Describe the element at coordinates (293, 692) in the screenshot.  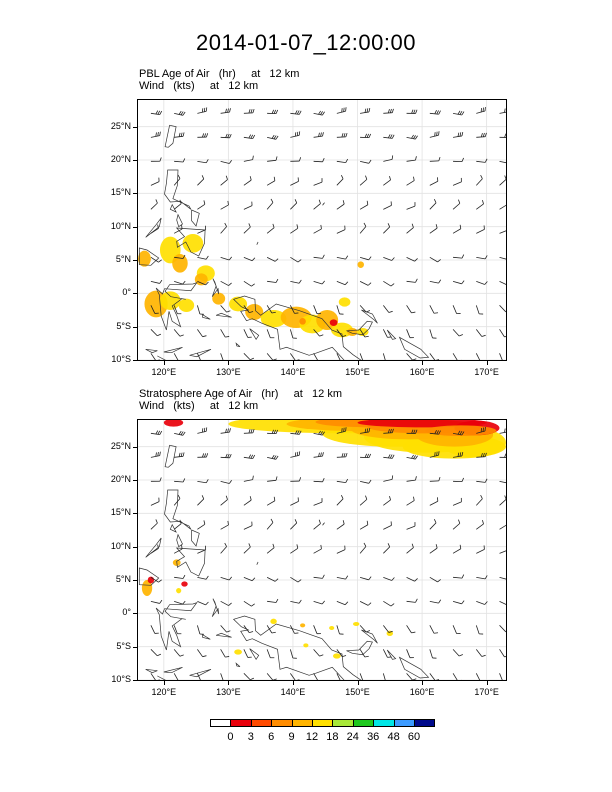
I see `strat-lon-tick-label: 140°E` at that location.